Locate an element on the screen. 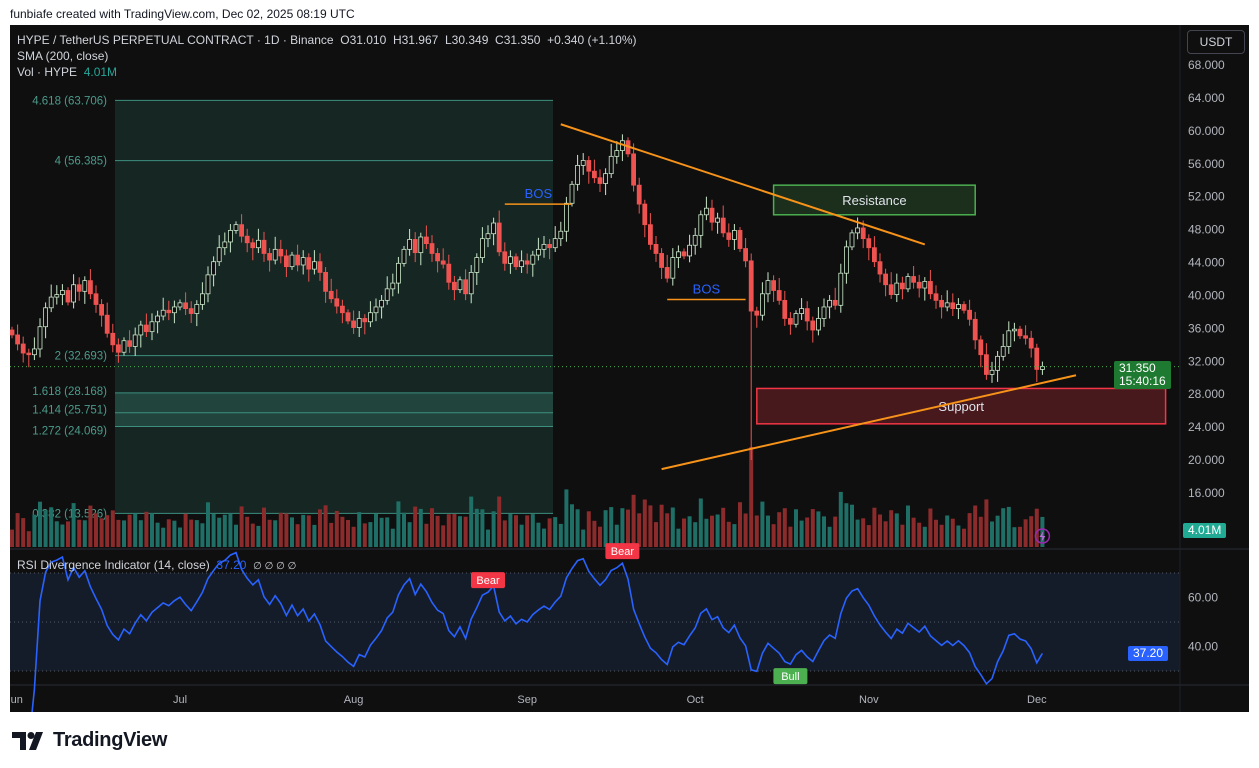 Image resolution: width=1259 pixels, height=768 pixels. lightning-icon is located at coordinates (1042, 536).